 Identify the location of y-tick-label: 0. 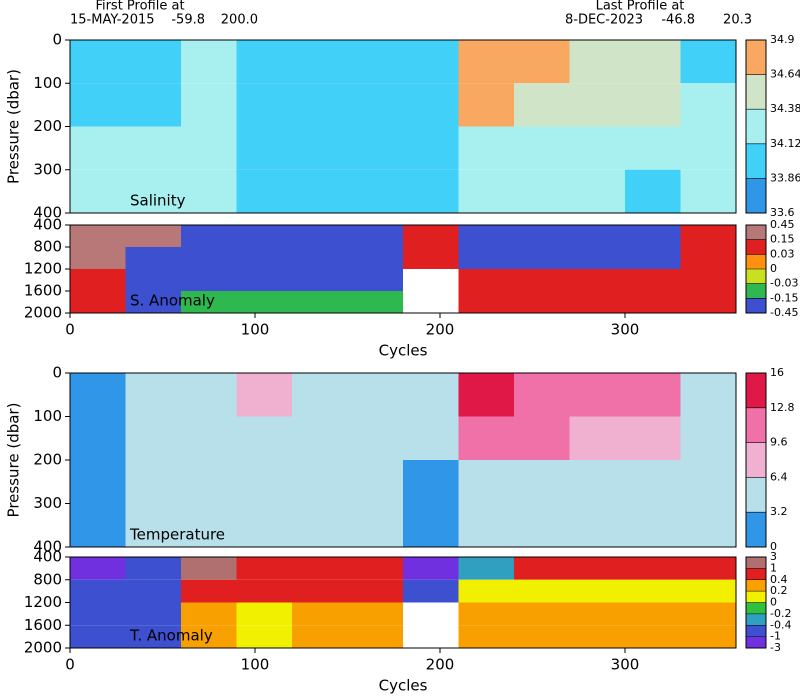
(57, 40).